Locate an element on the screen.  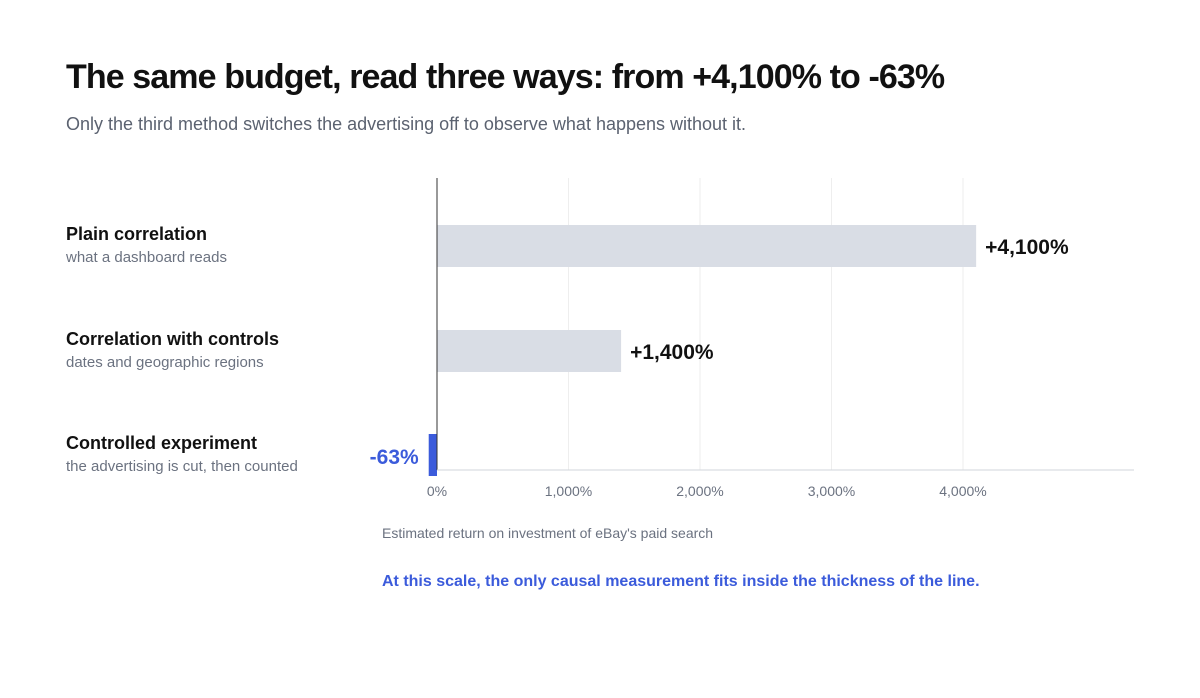
row-description: the advertising is cut, then counted is located at coordinates (182, 466).